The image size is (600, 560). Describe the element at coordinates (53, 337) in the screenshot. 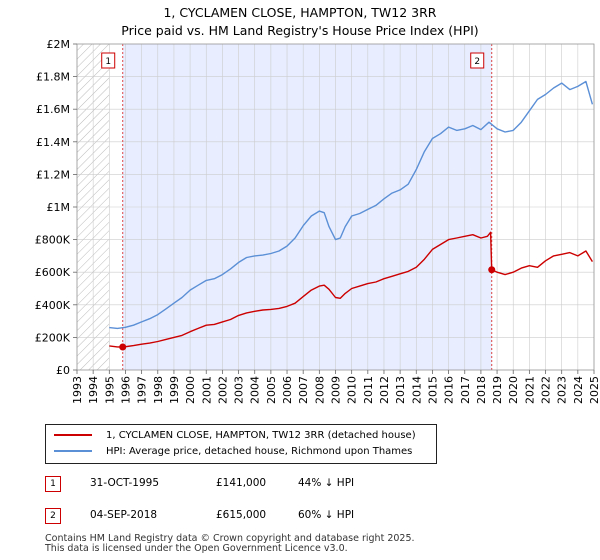

I see `y-tick-label: £200K` at that location.